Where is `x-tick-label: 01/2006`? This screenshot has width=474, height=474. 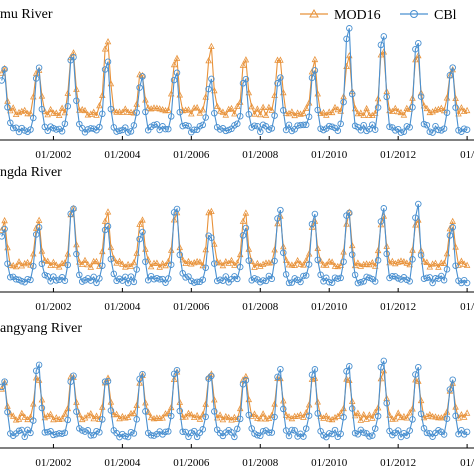
x-tick-label: 01/2006 is located at coordinates (191, 155).